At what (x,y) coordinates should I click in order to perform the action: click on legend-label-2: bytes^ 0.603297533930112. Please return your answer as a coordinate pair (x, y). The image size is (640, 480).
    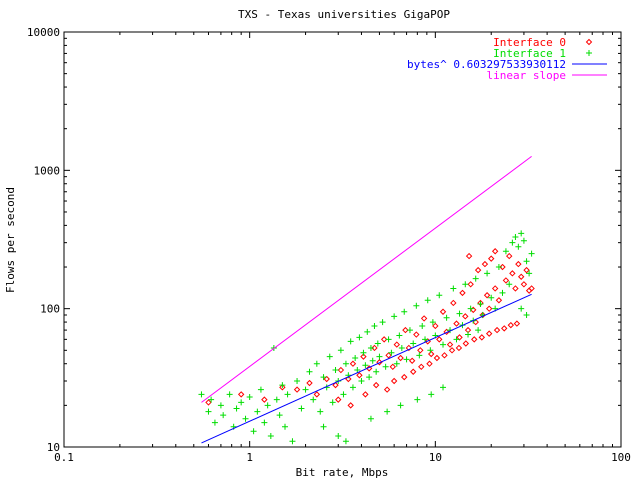
    Looking at the image, I should click on (486, 64).